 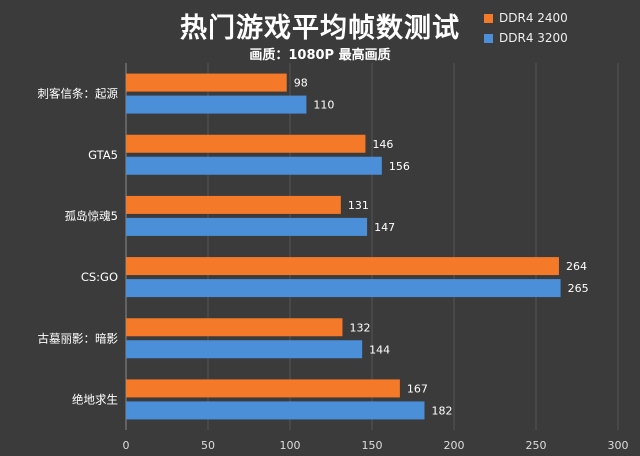 I want to click on data-label: 132, so click(x=359, y=327).